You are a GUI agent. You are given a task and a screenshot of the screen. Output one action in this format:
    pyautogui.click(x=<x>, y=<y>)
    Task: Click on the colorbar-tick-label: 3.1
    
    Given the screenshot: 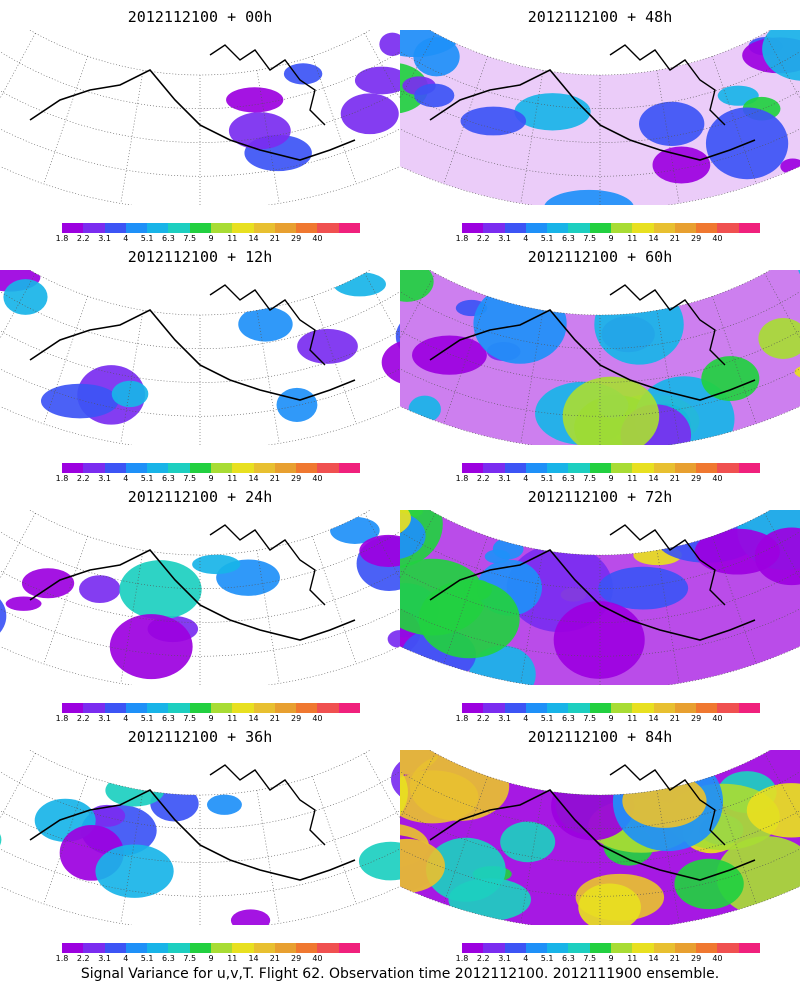 What is the action you would take?
    pyautogui.click(x=104, y=718)
    